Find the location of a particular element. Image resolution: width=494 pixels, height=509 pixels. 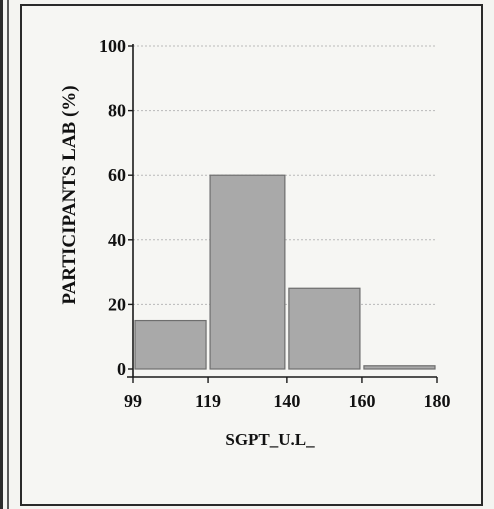

x-tick-label: 119 is located at coordinates (208, 401).